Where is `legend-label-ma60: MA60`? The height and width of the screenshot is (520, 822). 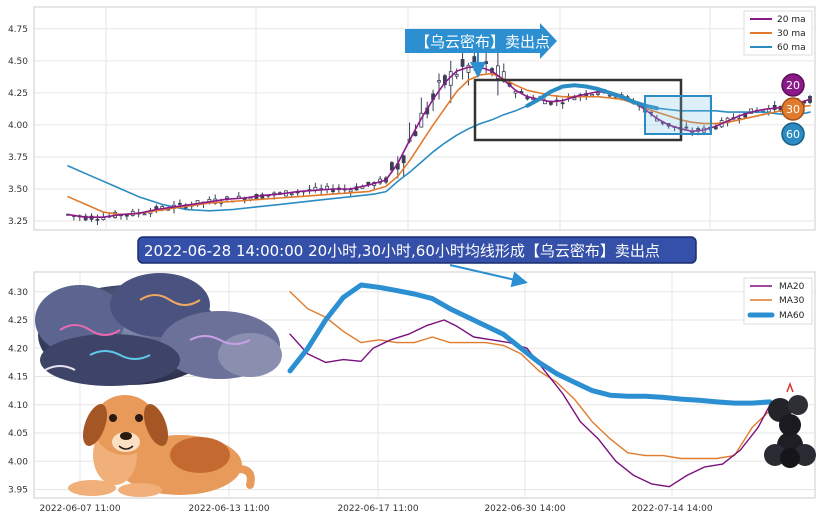
legend-label-ma60: MA60 is located at coordinates (792, 316).